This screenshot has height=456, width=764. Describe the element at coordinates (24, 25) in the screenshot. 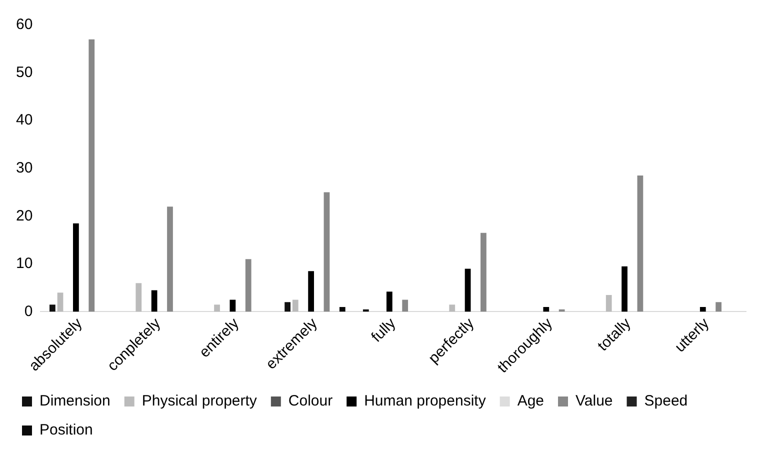

I see `y-tick-label: 60` at that location.